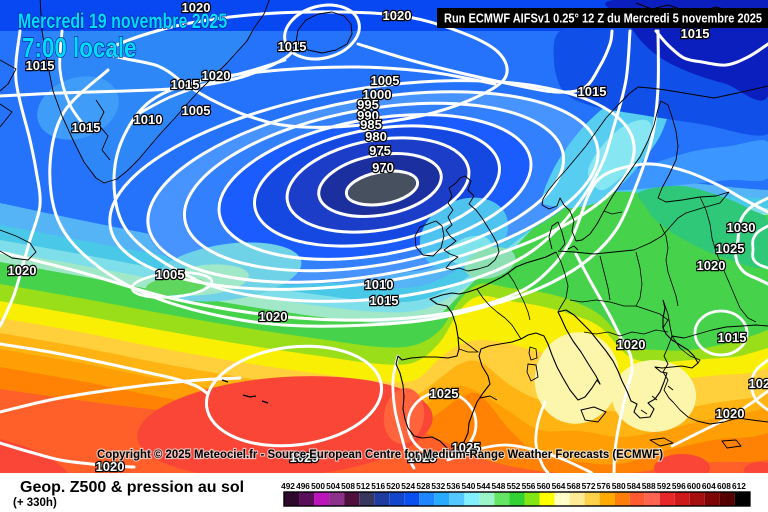 This screenshot has height=512, width=768. What do you see at coordinates (79, 48) in the screenshot?
I see `svg-text: 7:00 locale` at bounding box center [79, 48].